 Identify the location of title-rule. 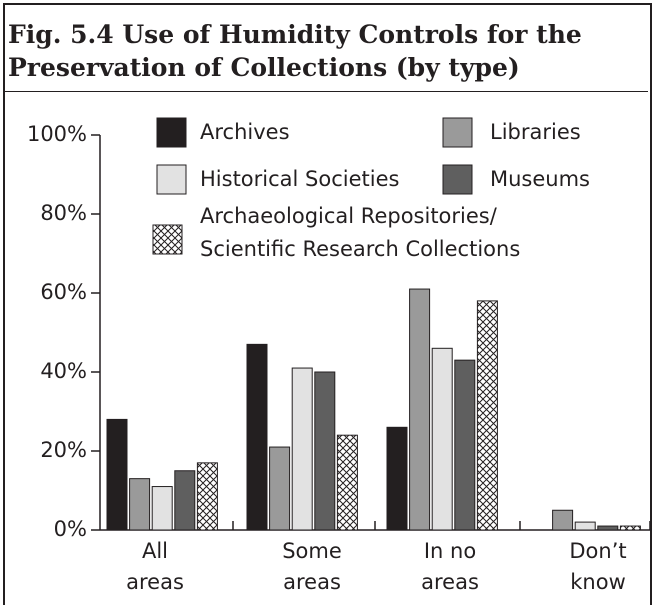
(326, 91).